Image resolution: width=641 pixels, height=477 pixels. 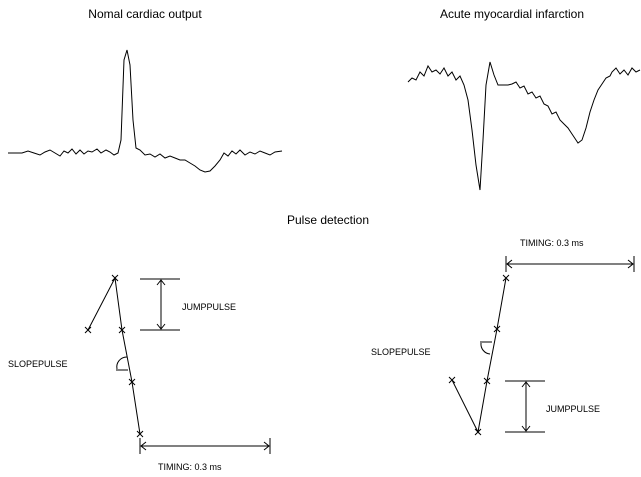 I want to click on panel-title: Nomal cardiac output, so click(x=145, y=14).